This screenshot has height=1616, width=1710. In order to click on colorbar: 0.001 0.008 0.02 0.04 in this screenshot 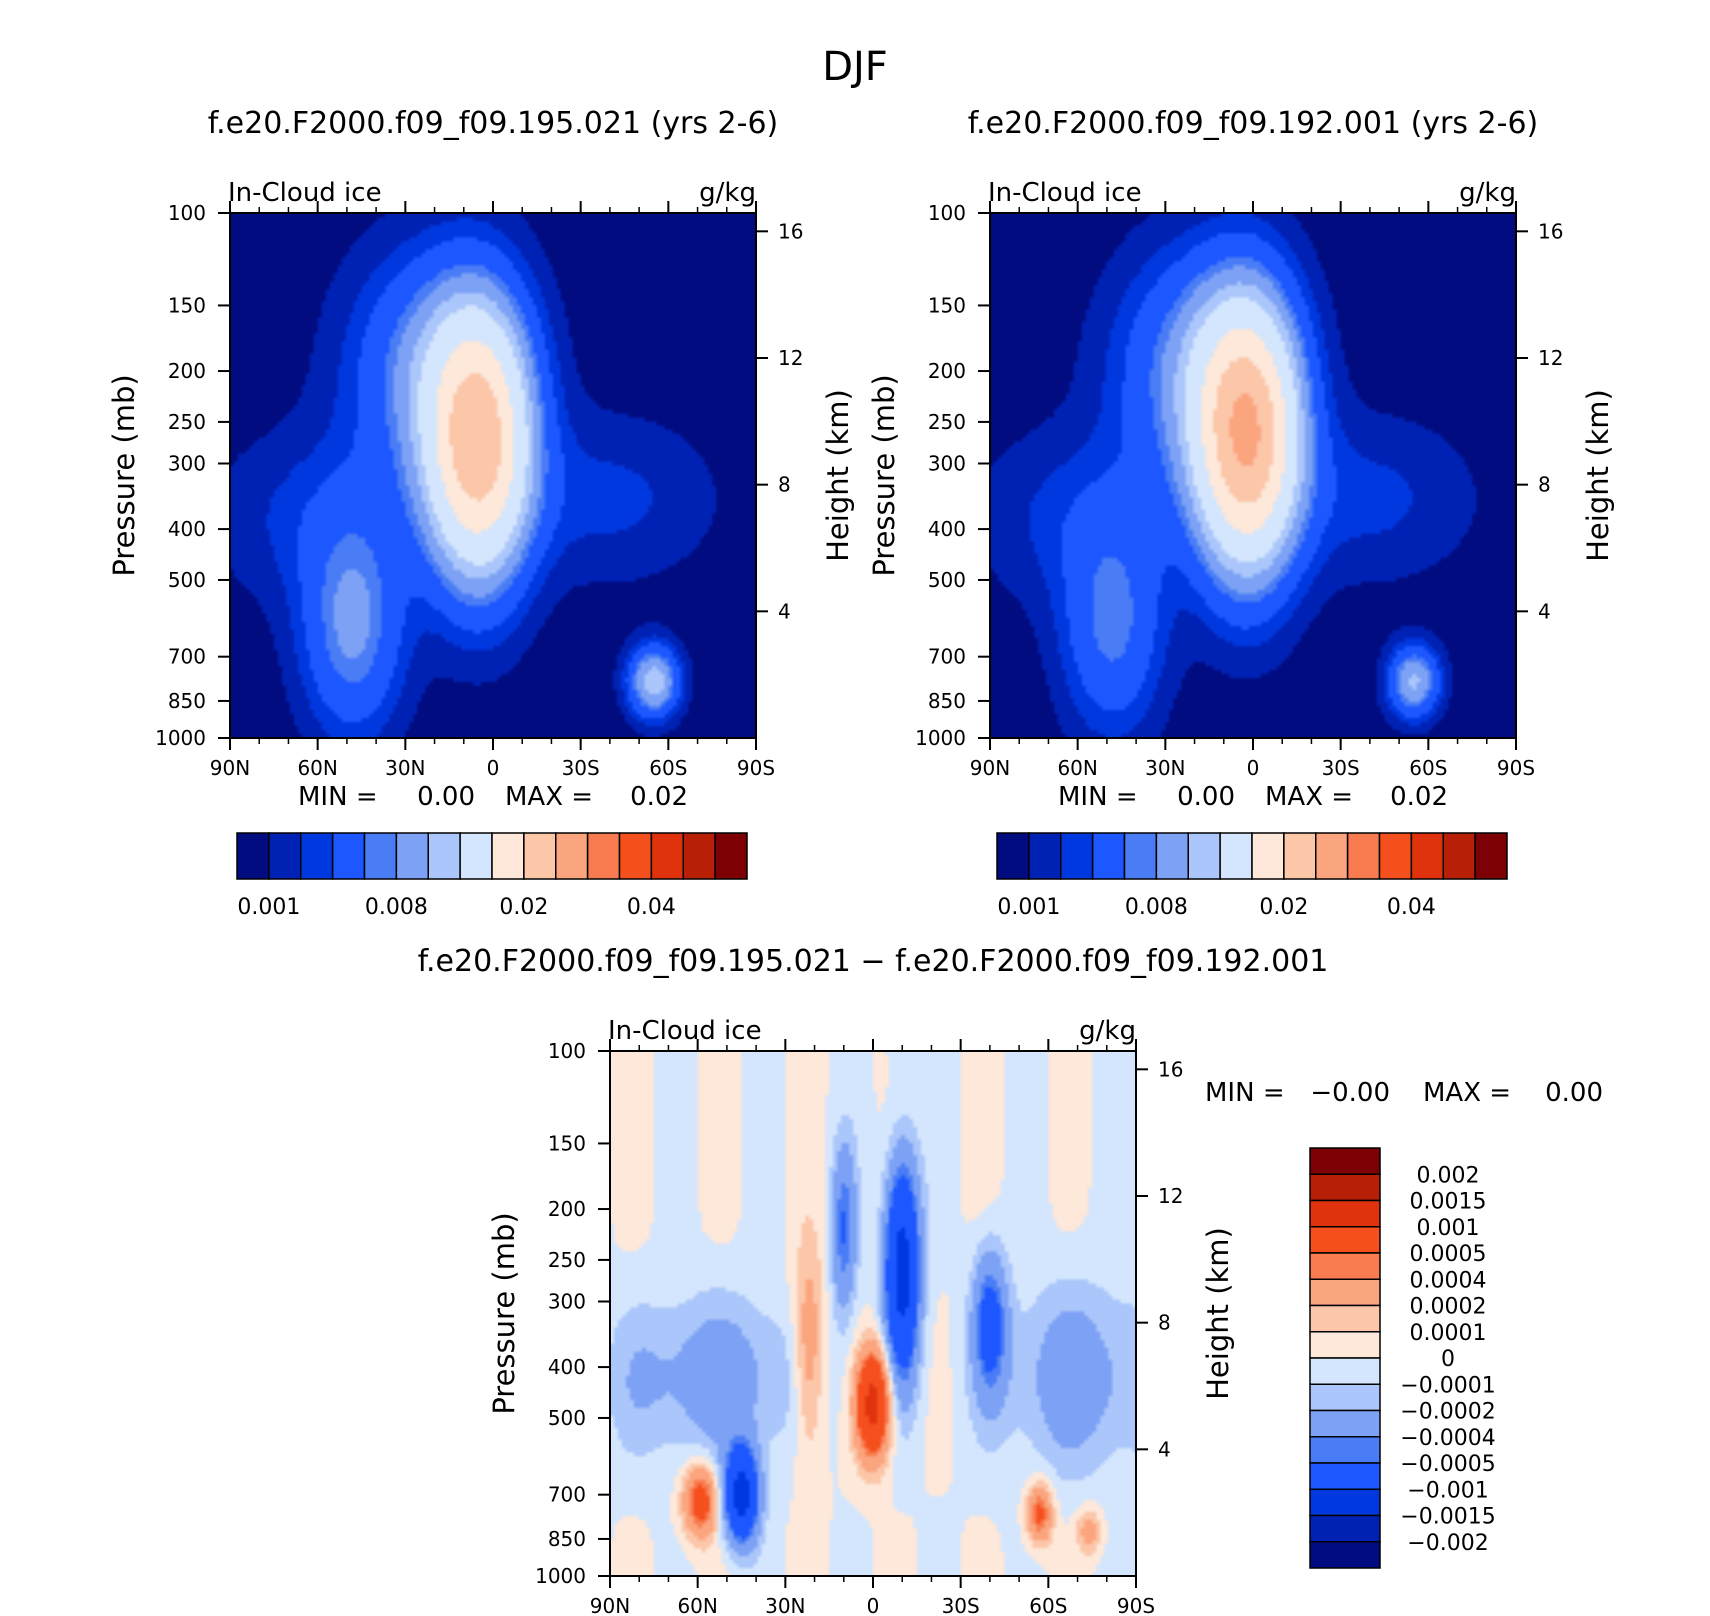, I will do `click(1252, 876)`.